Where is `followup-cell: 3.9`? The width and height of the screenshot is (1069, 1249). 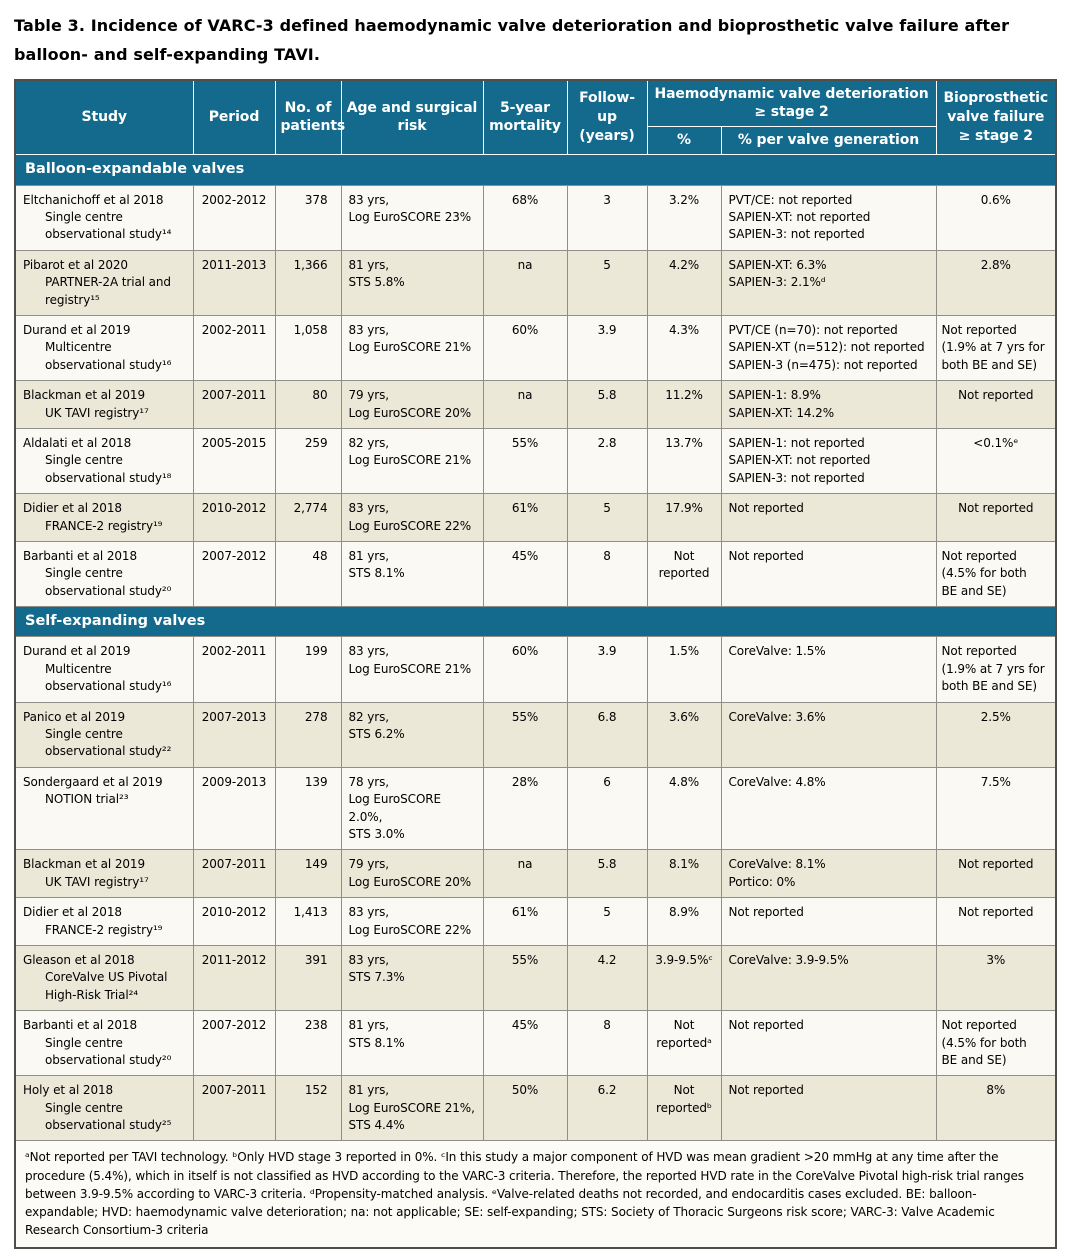 followup-cell: 3.9 is located at coordinates (607, 669).